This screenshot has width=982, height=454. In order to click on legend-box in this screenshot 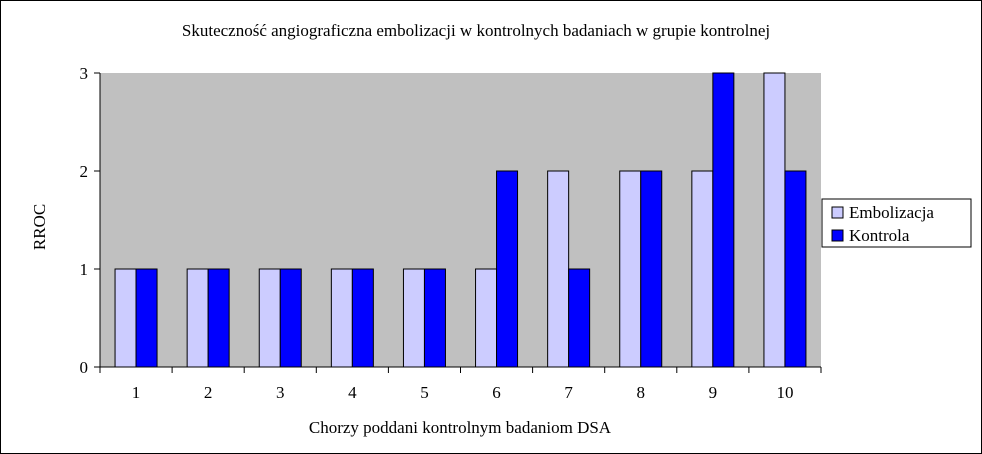, I will do `click(896, 223)`.